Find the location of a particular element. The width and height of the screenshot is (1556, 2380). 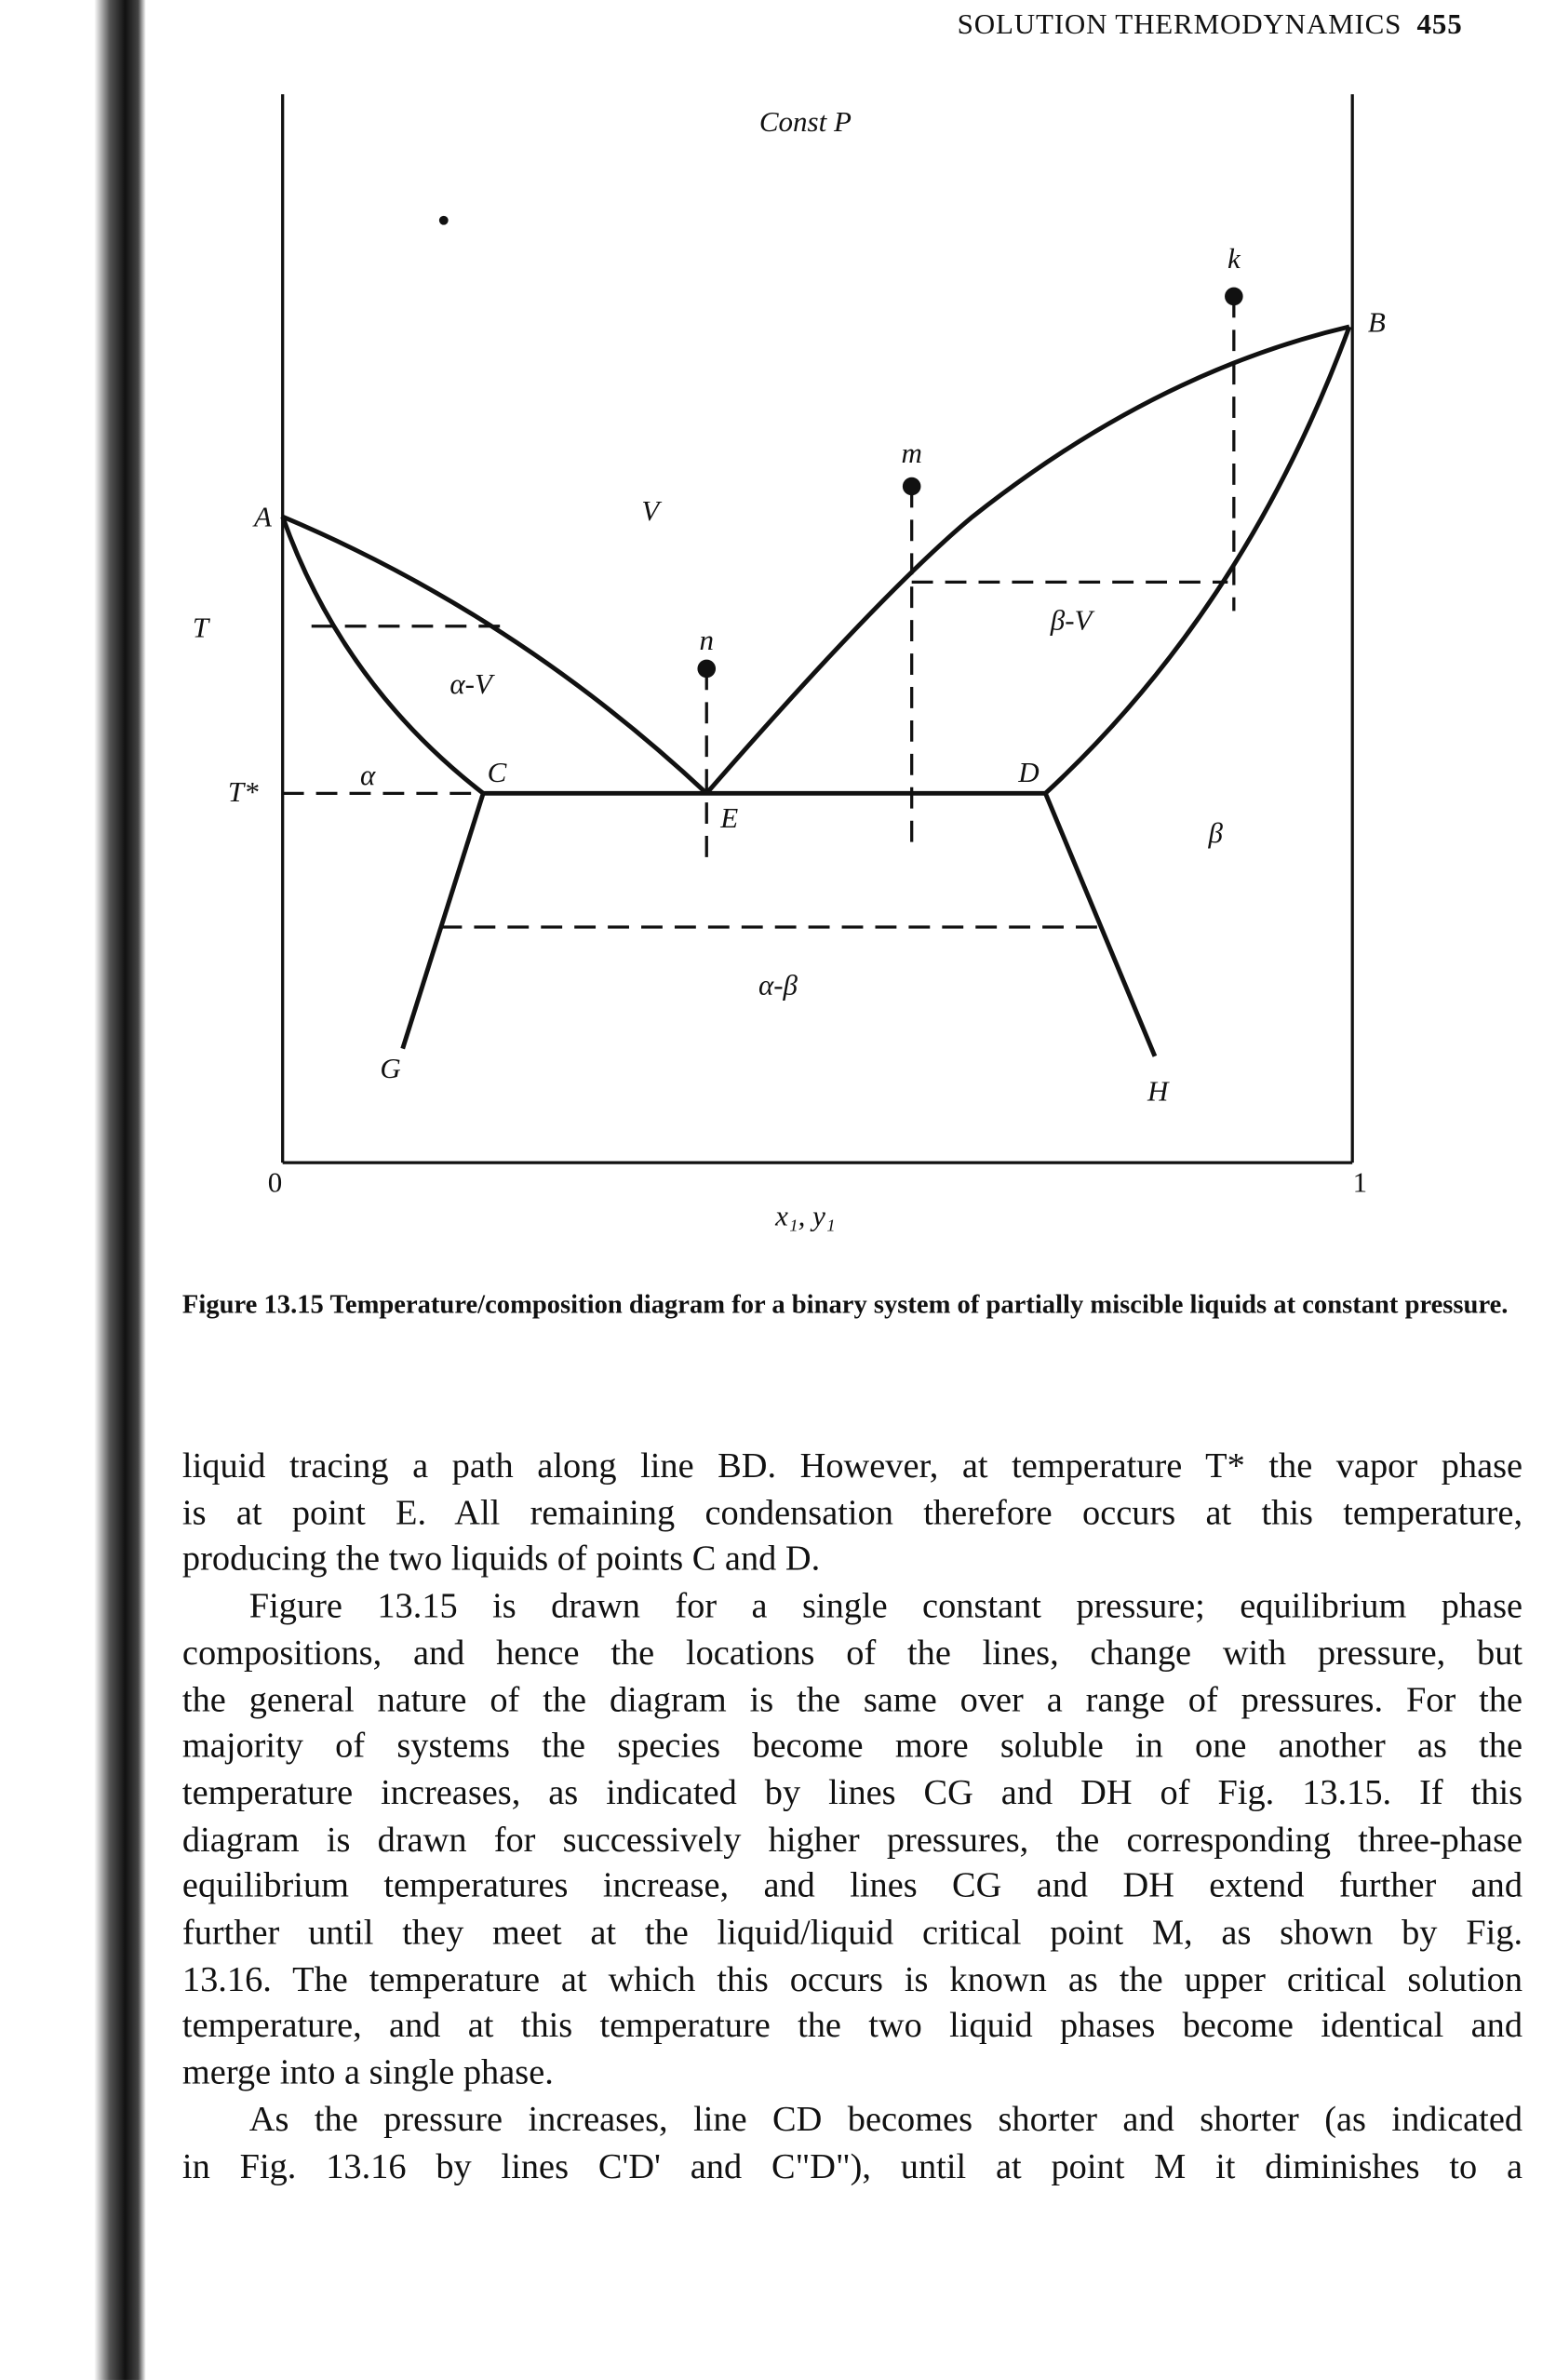

k-label: k is located at coordinates (1234, 258).